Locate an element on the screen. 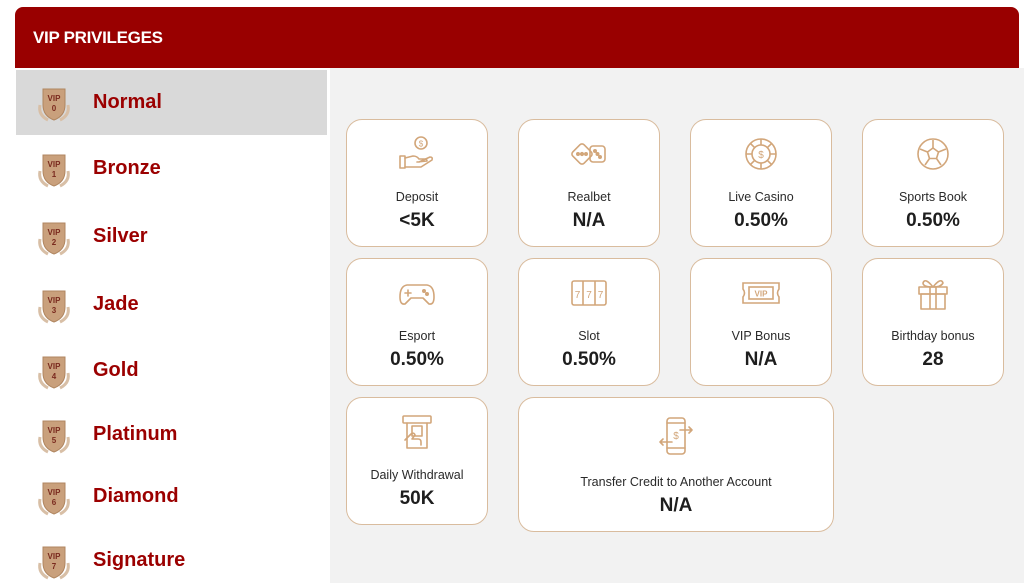 This screenshot has height=583, width=1024. privilege-card-deposit: $ Deposit <5K is located at coordinates (417, 183).